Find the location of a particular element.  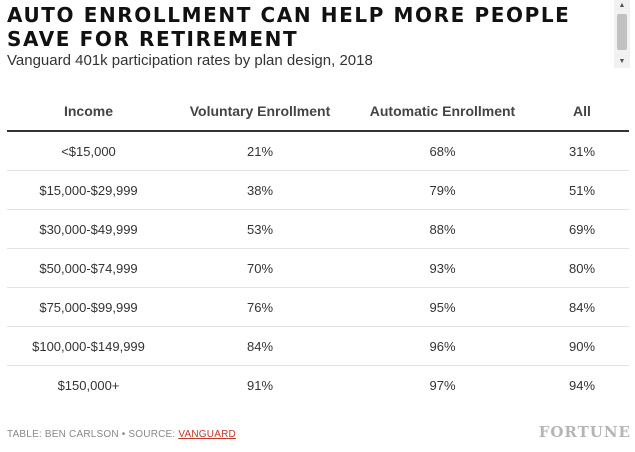

cell-income: <$15,000 is located at coordinates (88, 151).